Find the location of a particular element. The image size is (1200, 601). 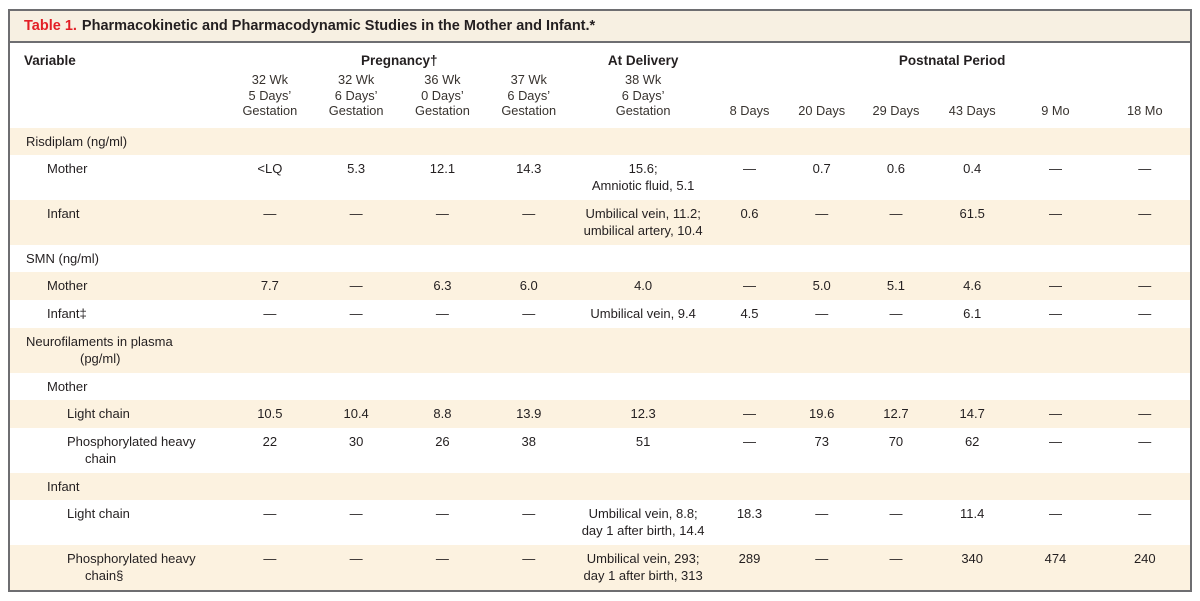

section-row: SMN (ng/ml) is located at coordinates (600, 259).